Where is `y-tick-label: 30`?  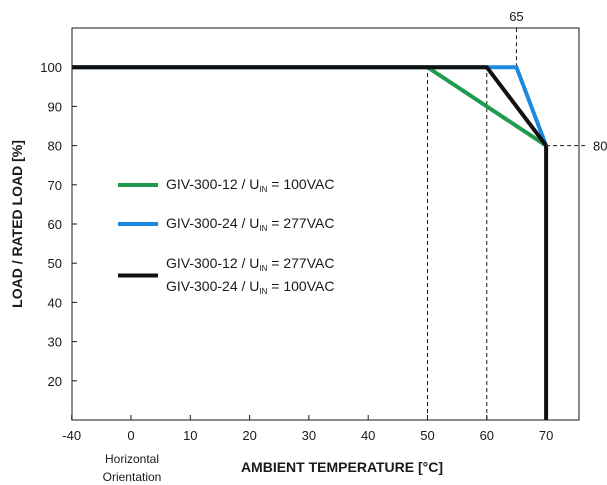 y-tick-label: 30 is located at coordinates (55, 342).